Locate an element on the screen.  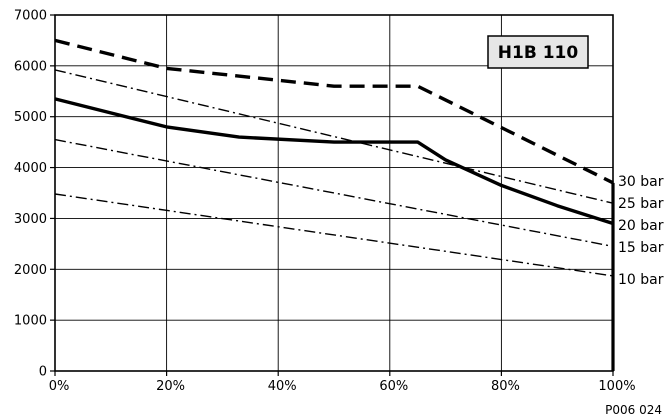
y-tick-label: 1000 is located at coordinates (30, 321).